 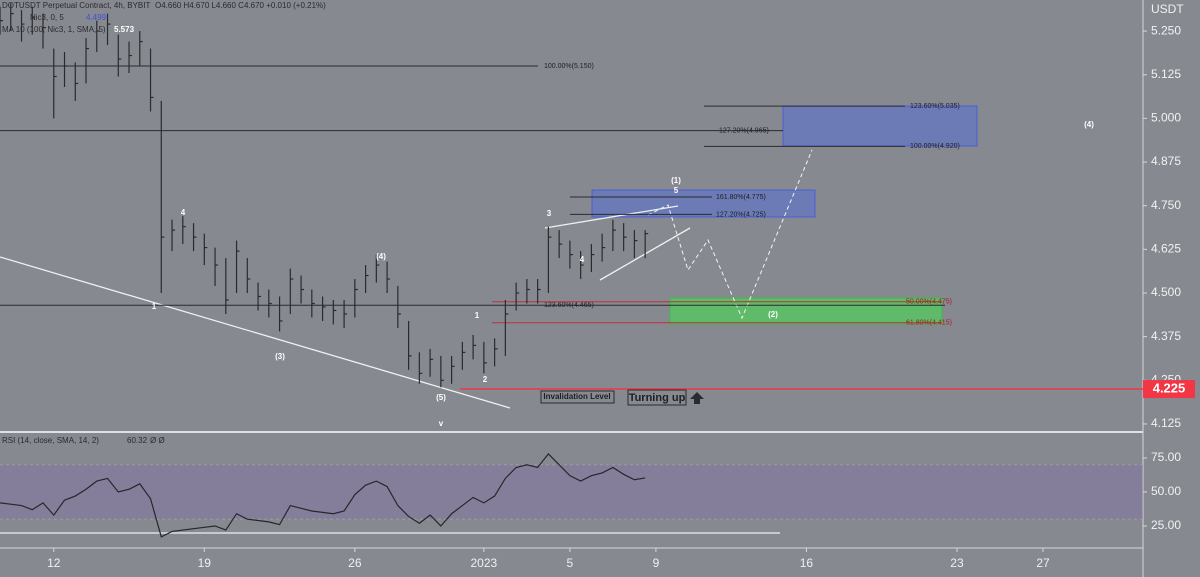 I want to click on x-tick-label: 19, so click(x=205, y=563).